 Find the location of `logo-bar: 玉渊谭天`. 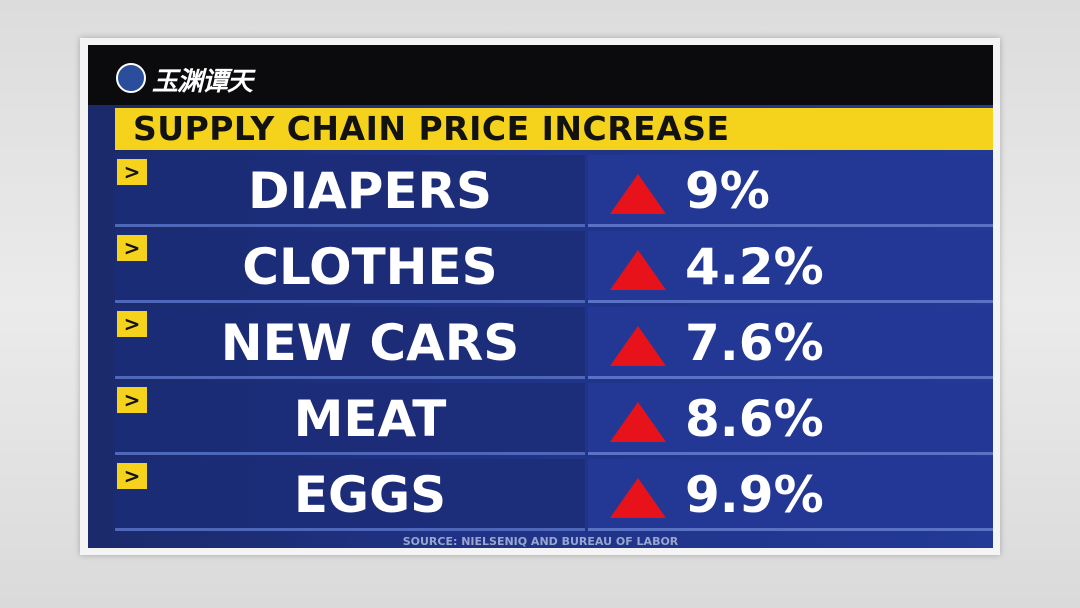

logo-bar: 玉渊谭天 is located at coordinates (540, 75).